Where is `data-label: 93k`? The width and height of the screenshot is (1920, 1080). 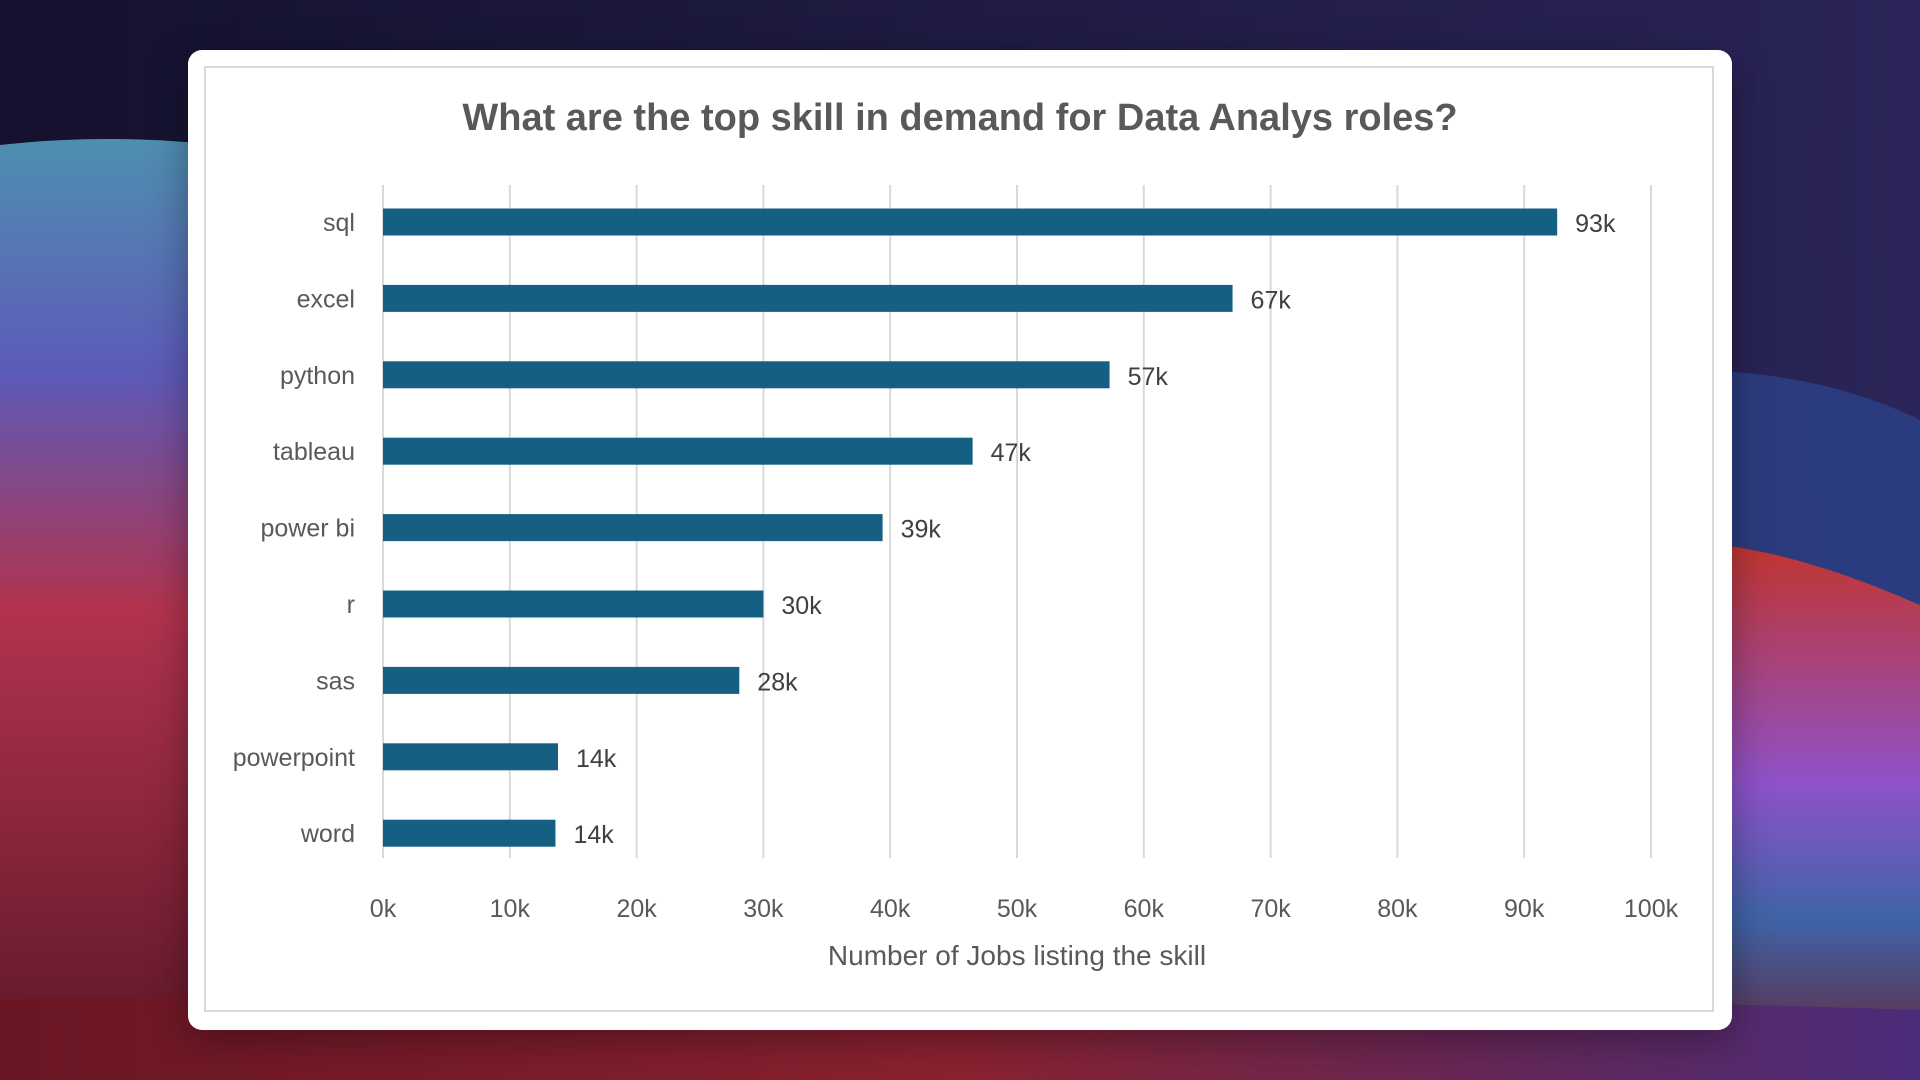 data-label: 93k is located at coordinates (1595, 224).